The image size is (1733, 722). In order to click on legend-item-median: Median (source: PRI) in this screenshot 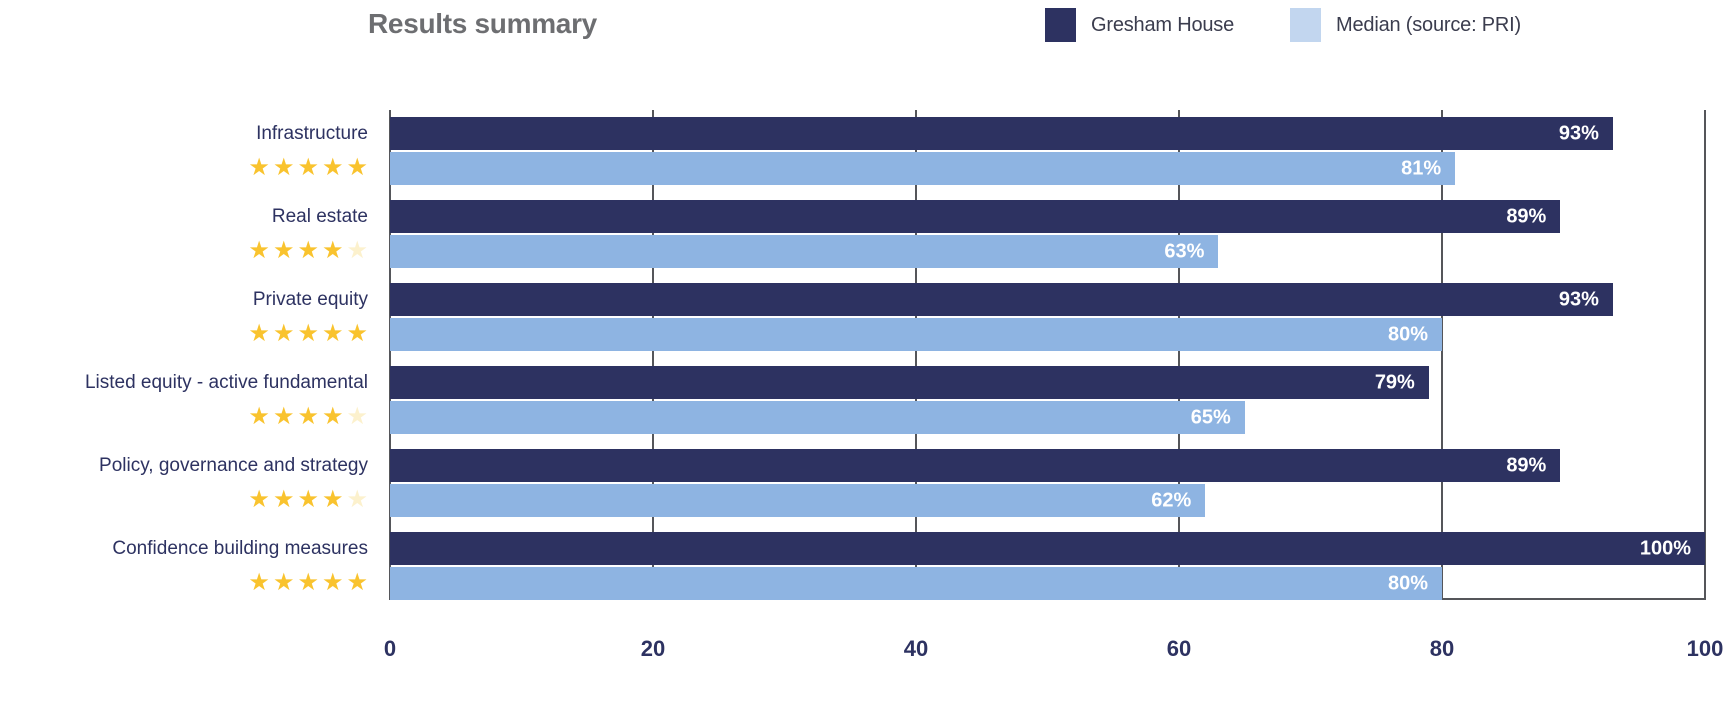, I will do `click(1405, 25)`.